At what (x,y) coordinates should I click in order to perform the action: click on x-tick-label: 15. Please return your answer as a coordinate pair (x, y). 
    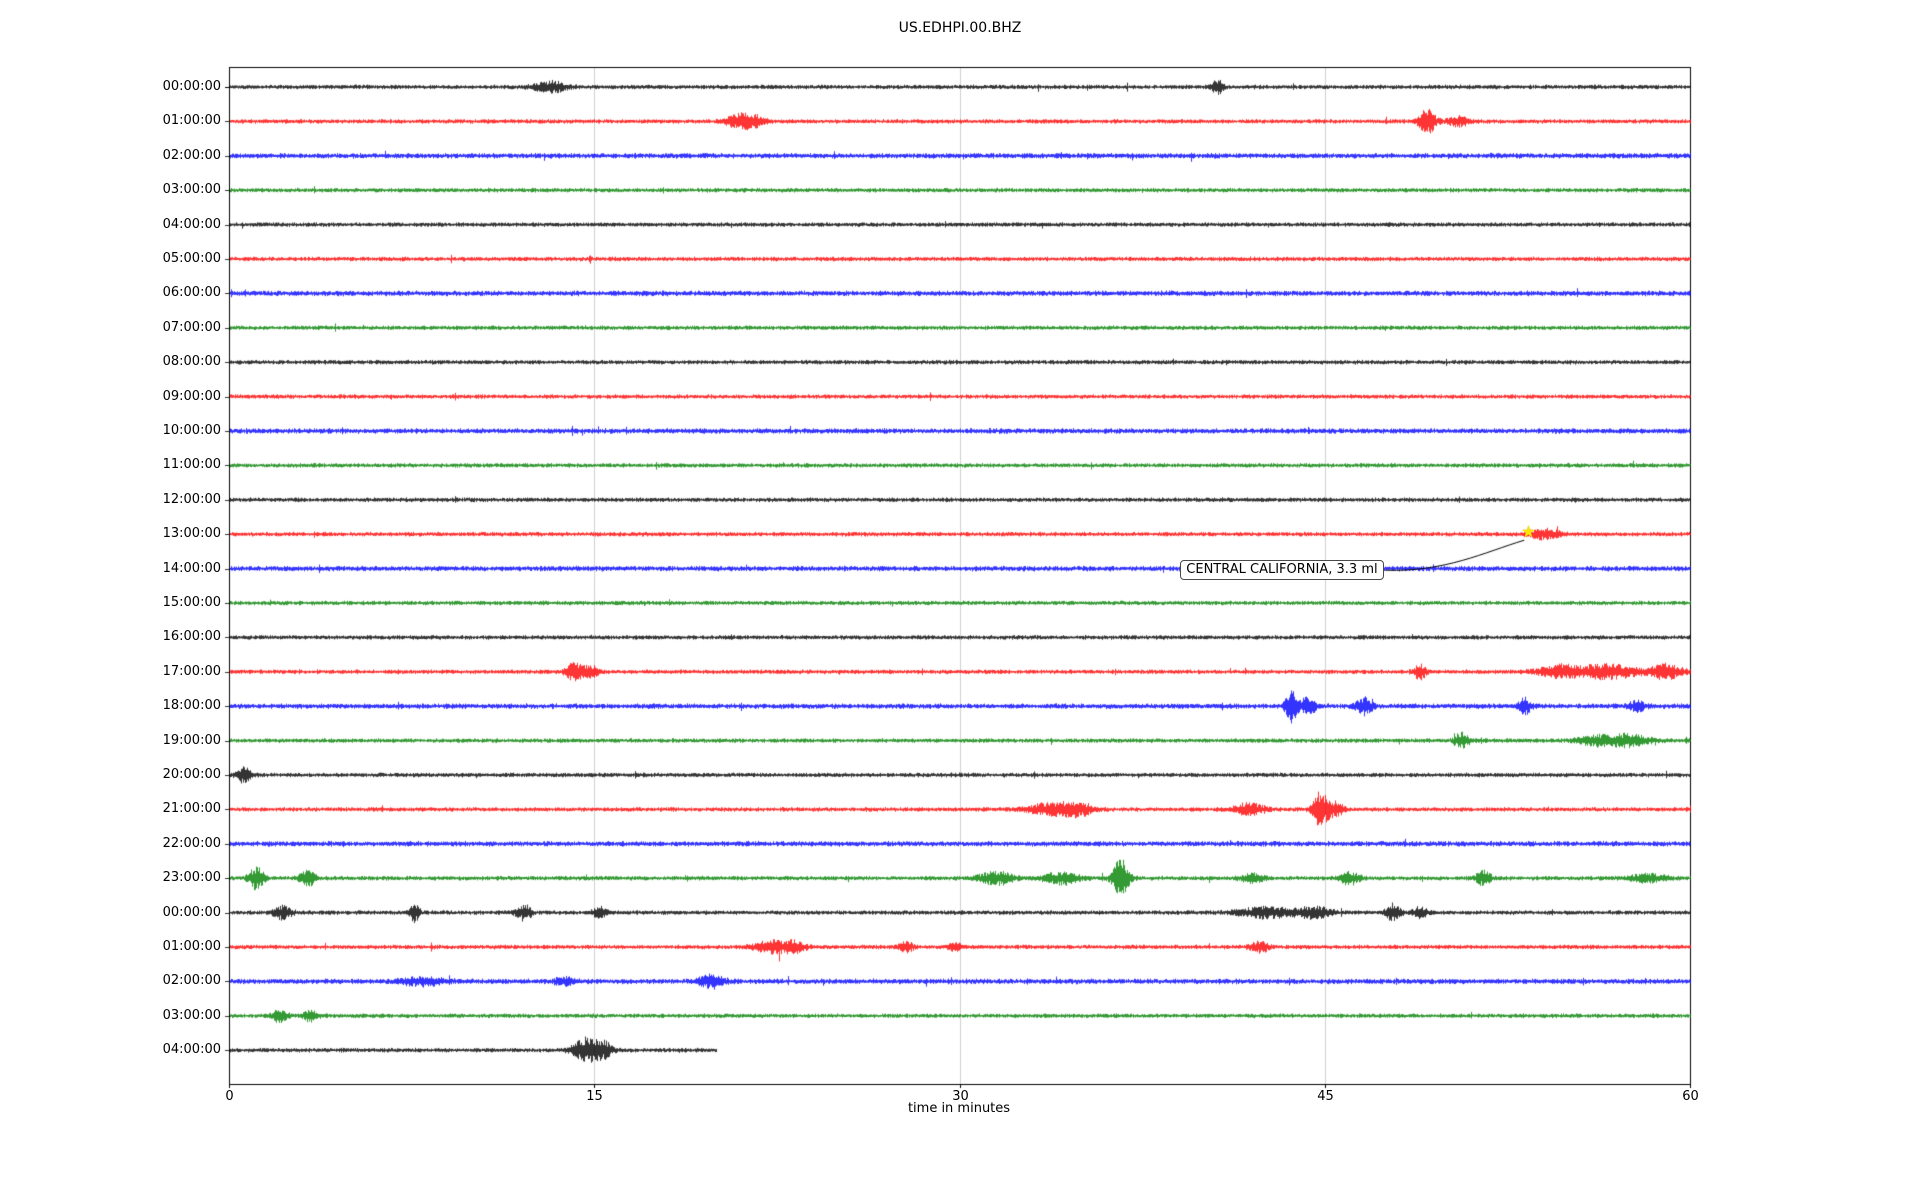
    Looking at the image, I should click on (594, 1096).